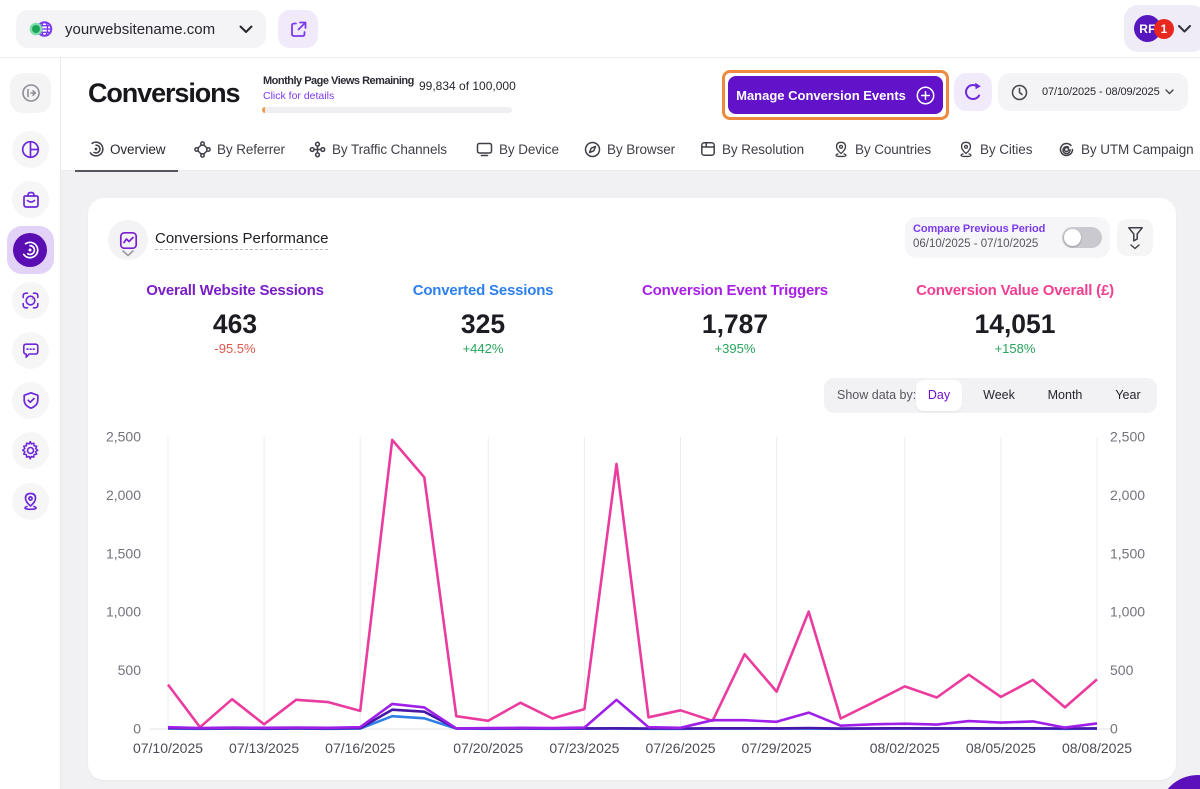 Image resolution: width=1200 pixels, height=789 pixels. I want to click on svg-text: 07/13/2025, so click(264, 748).